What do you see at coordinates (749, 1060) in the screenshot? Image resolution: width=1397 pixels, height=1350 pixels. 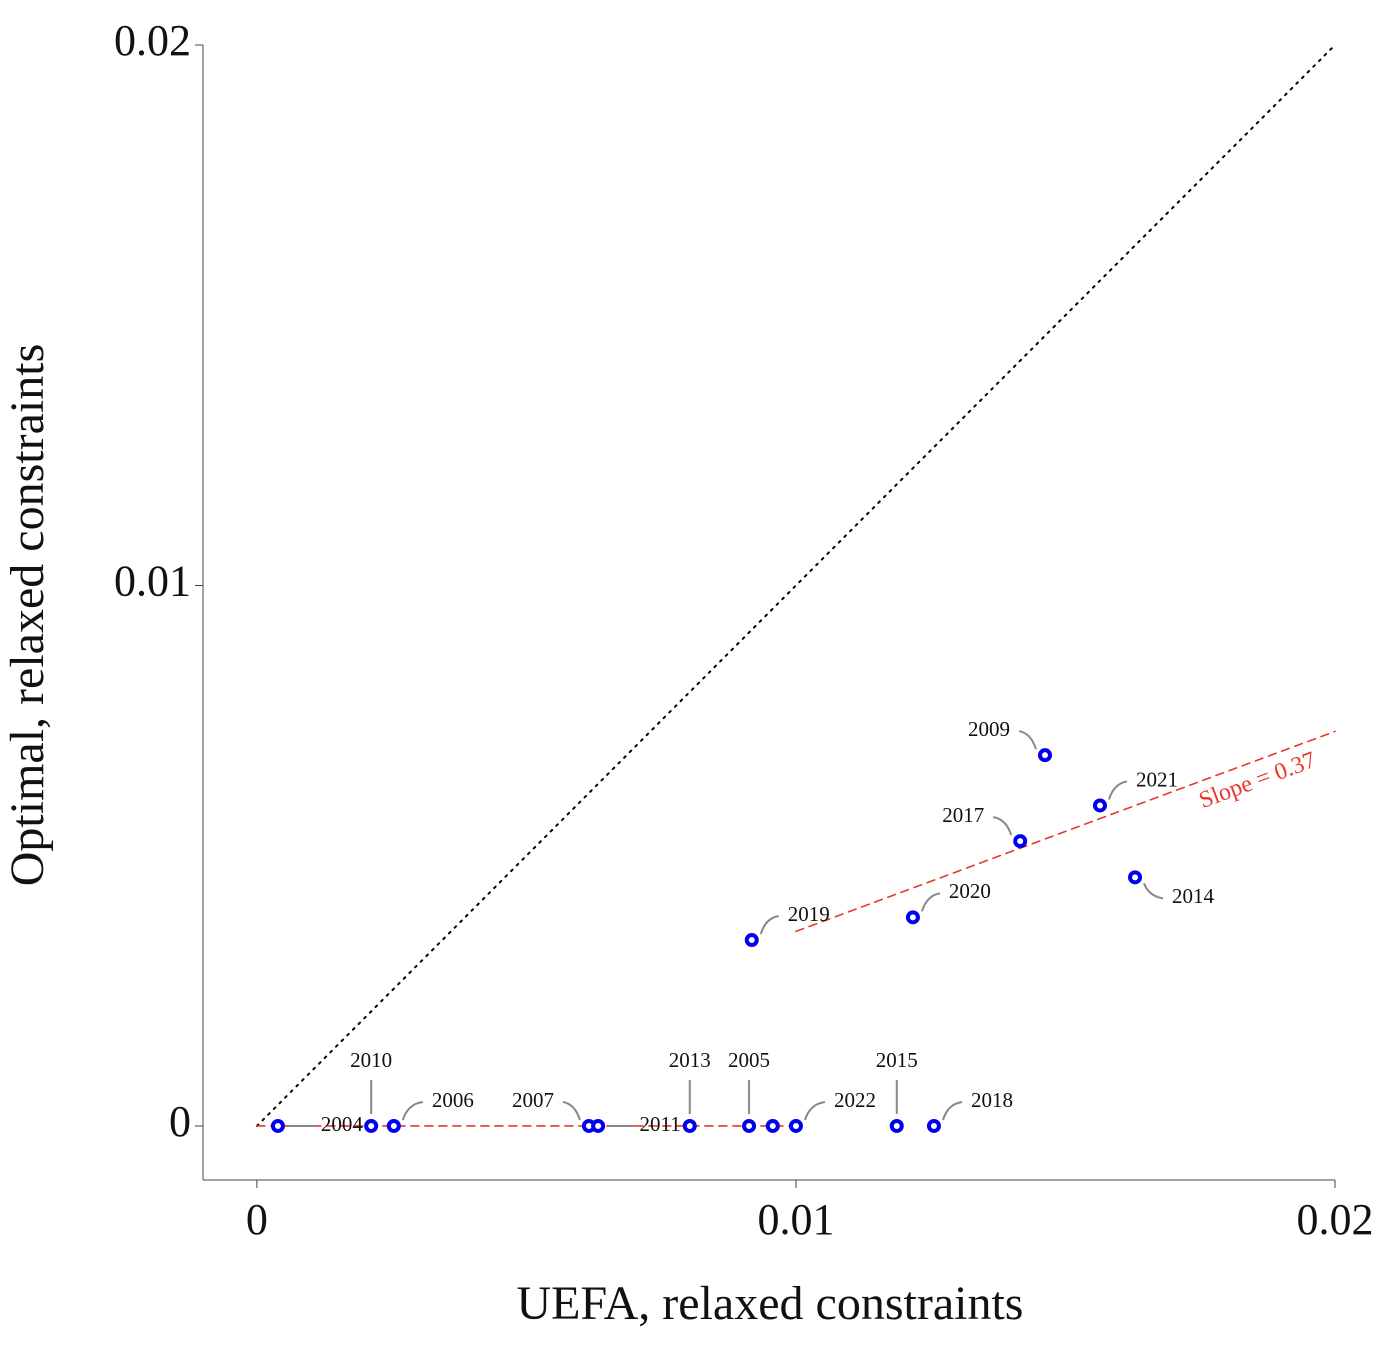 I see `point-label: 2005` at bounding box center [749, 1060].